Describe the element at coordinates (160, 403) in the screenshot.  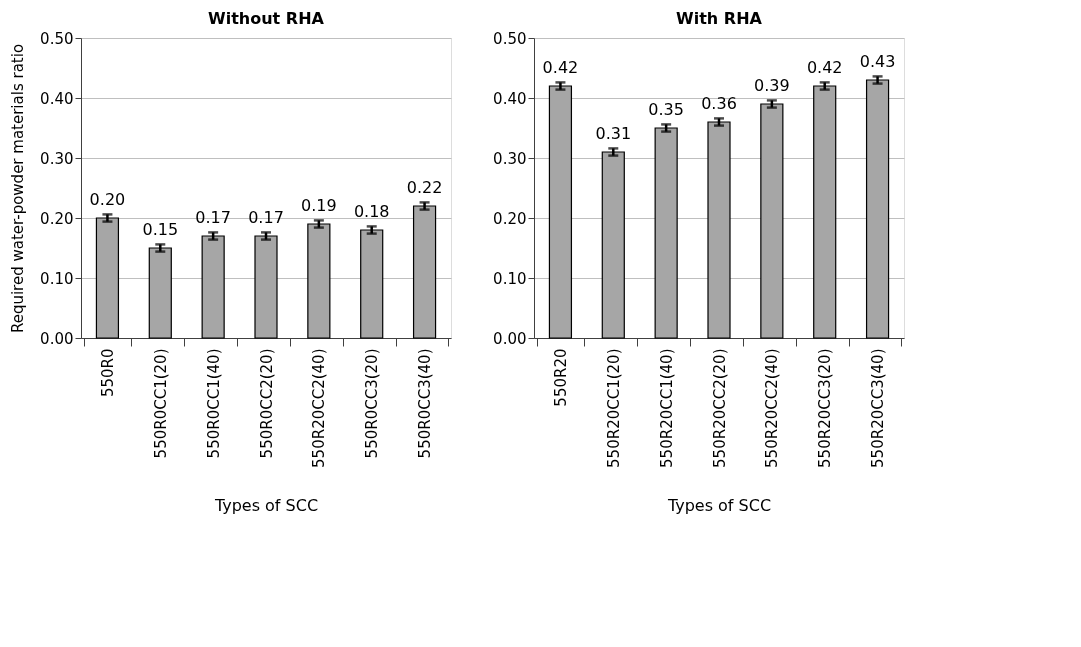
I see `x-tick-label: 550R0CC1(20)` at that location.